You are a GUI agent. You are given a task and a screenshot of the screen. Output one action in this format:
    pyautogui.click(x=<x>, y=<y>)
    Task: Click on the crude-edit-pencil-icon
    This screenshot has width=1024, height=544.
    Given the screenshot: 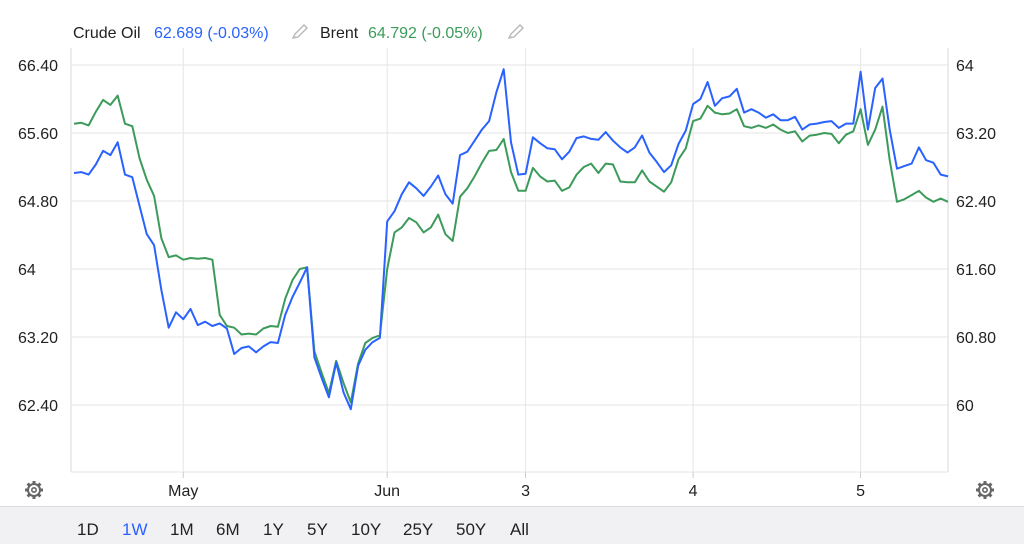 What is the action you would take?
    pyautogui.click(x=299, y=31)
    